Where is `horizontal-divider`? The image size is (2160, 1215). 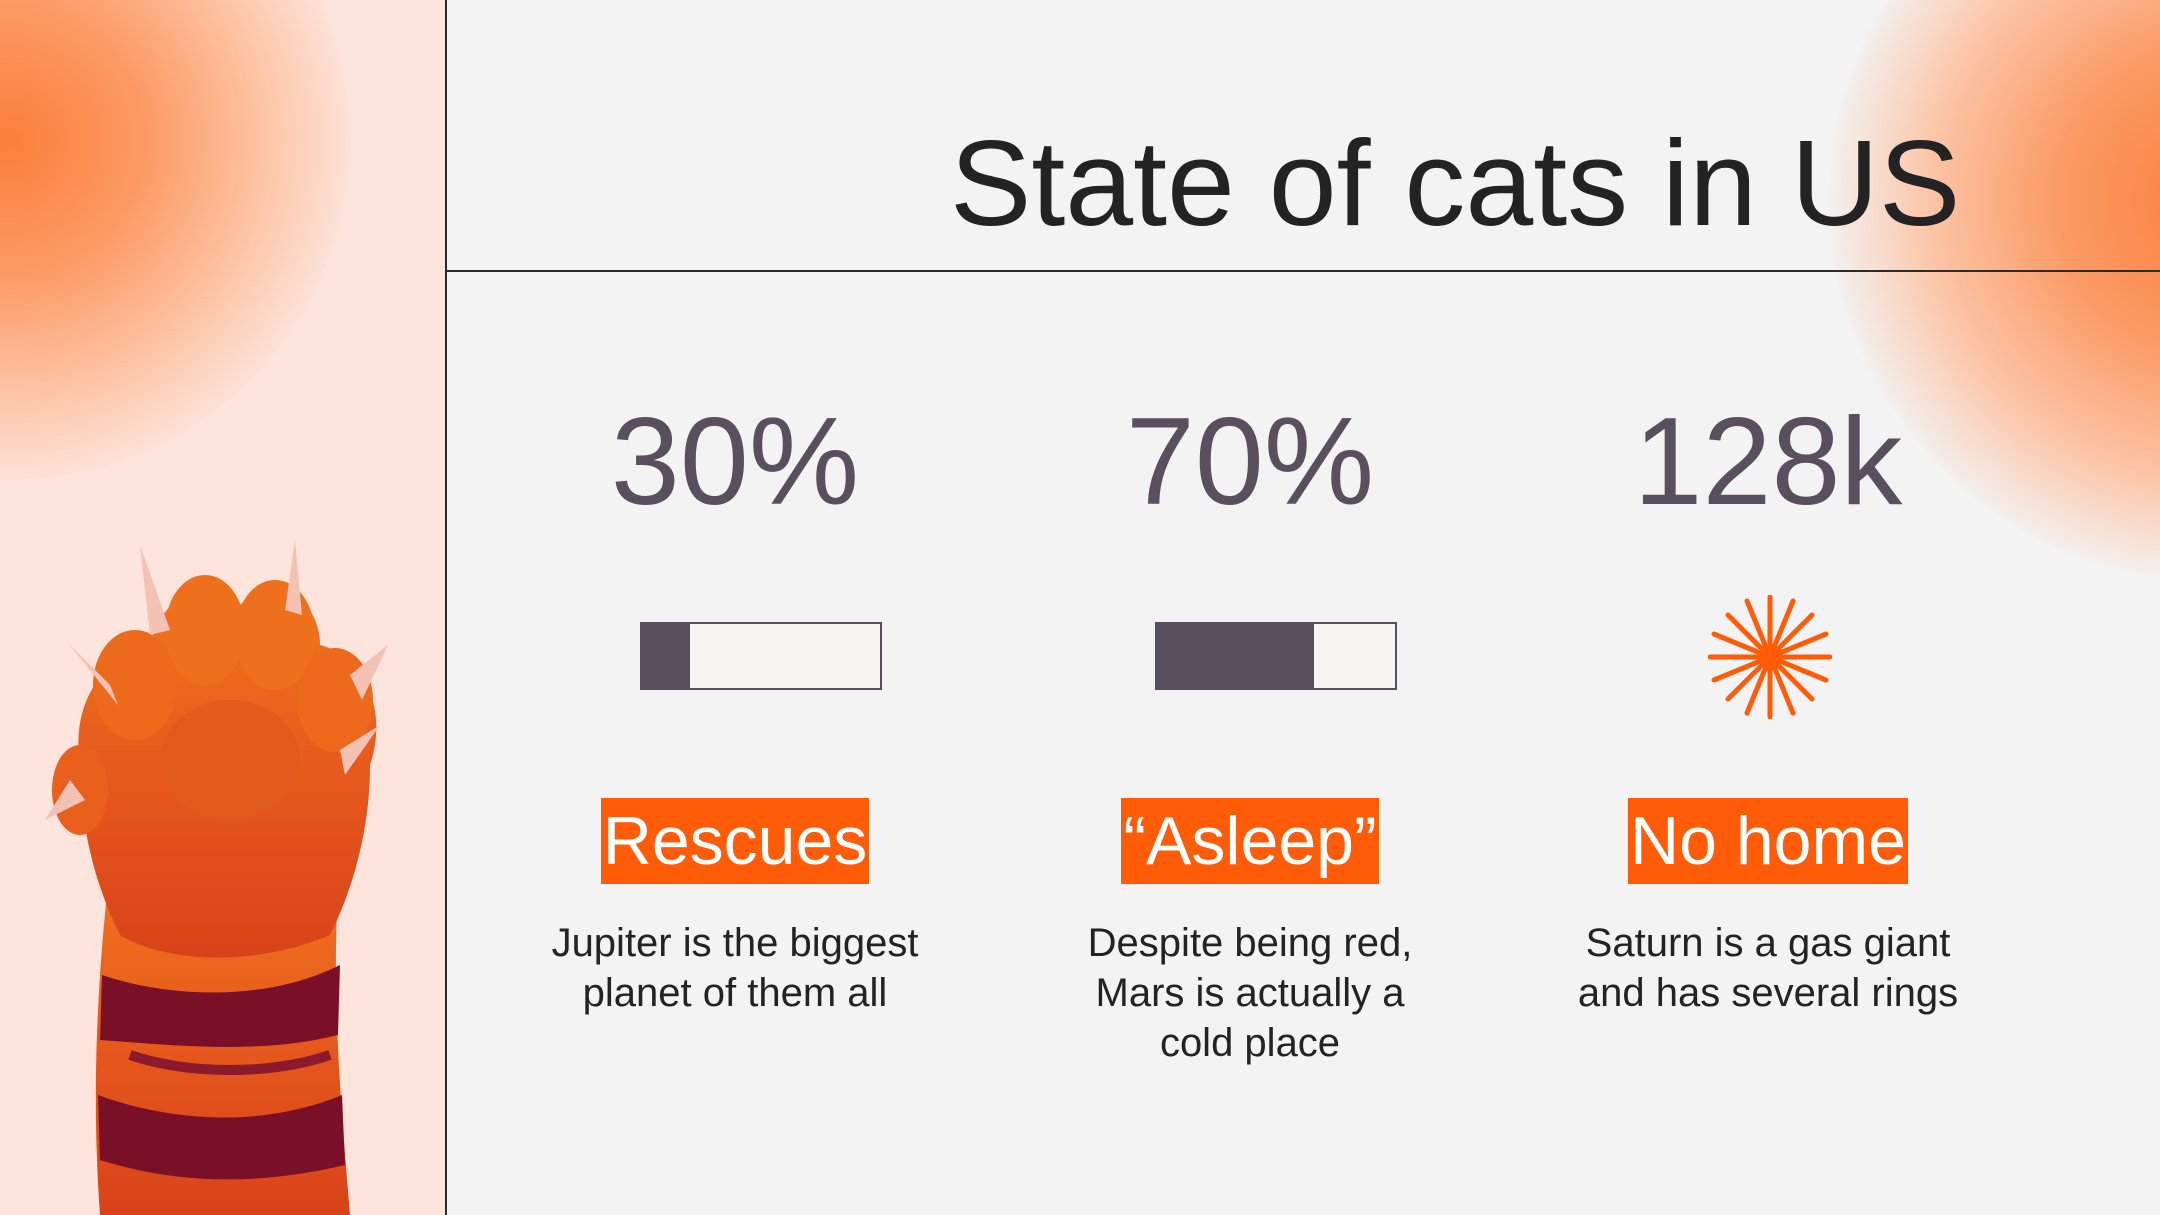
horizontal-divider is located at coordinates (1302, 271).